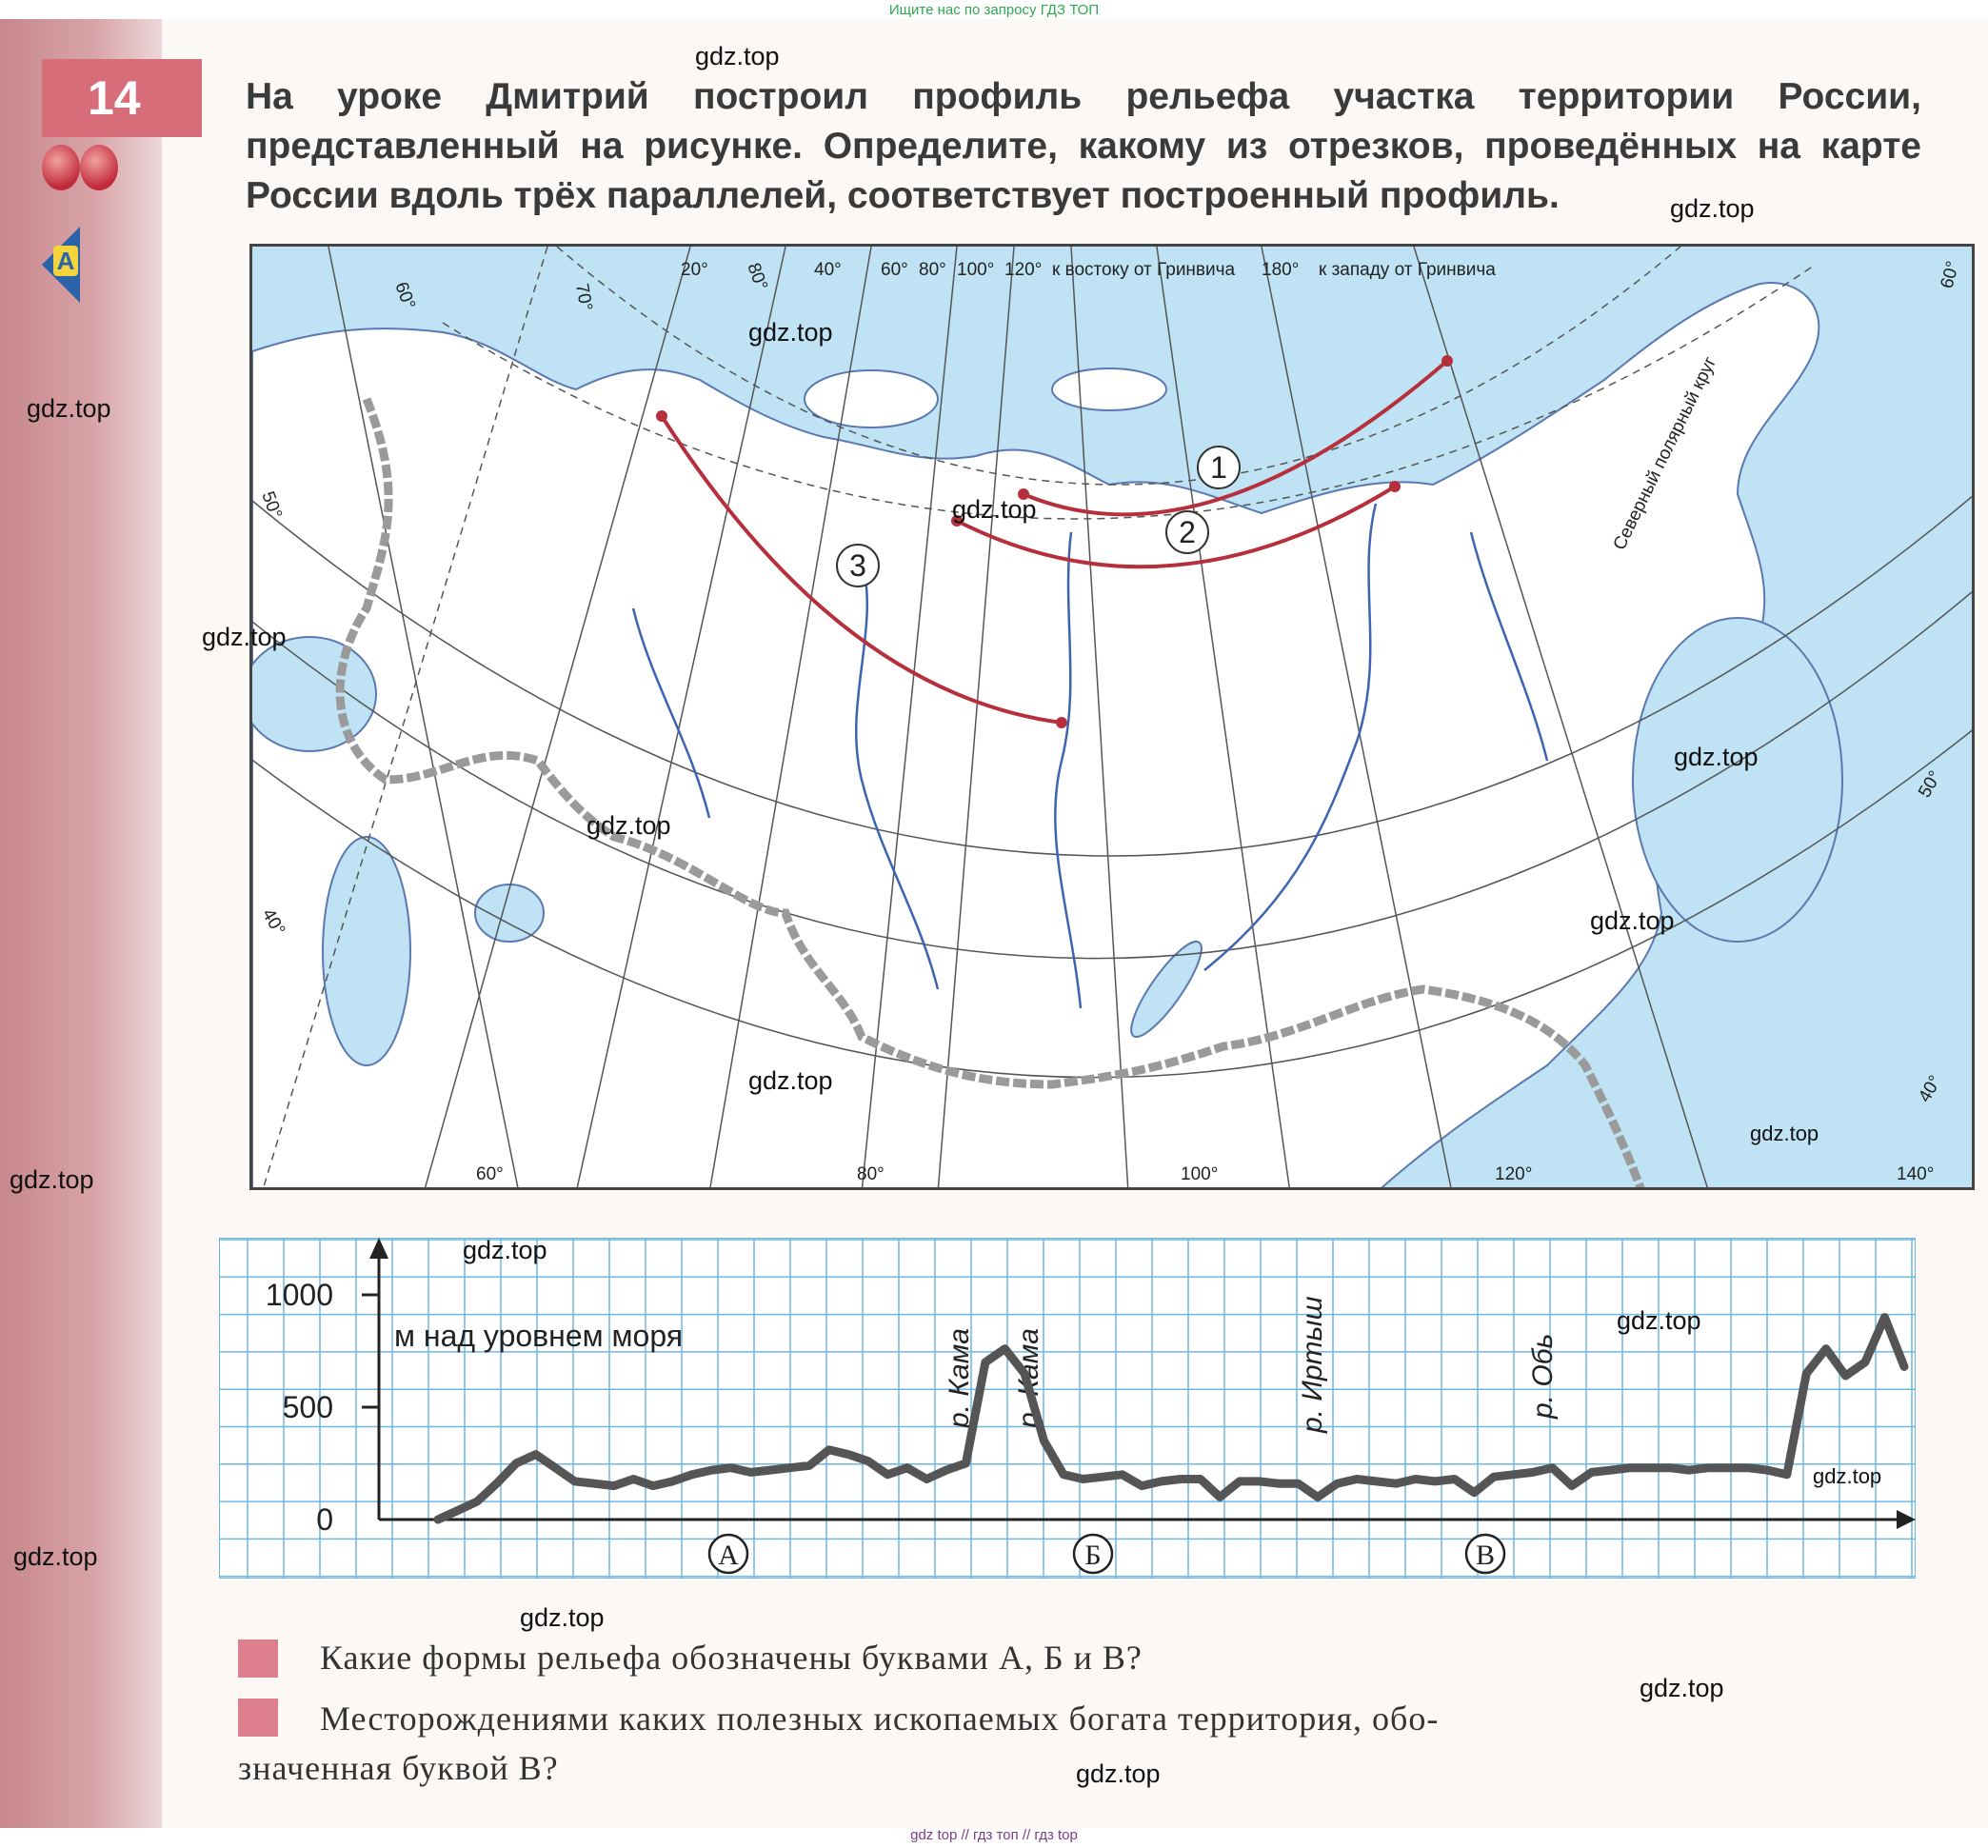 The height and width of the screenshot is (1848, 1988). What do you see at coordinates (85, 923) in the screenshot?
I see `page-margin` at bounding box center [85, 923].